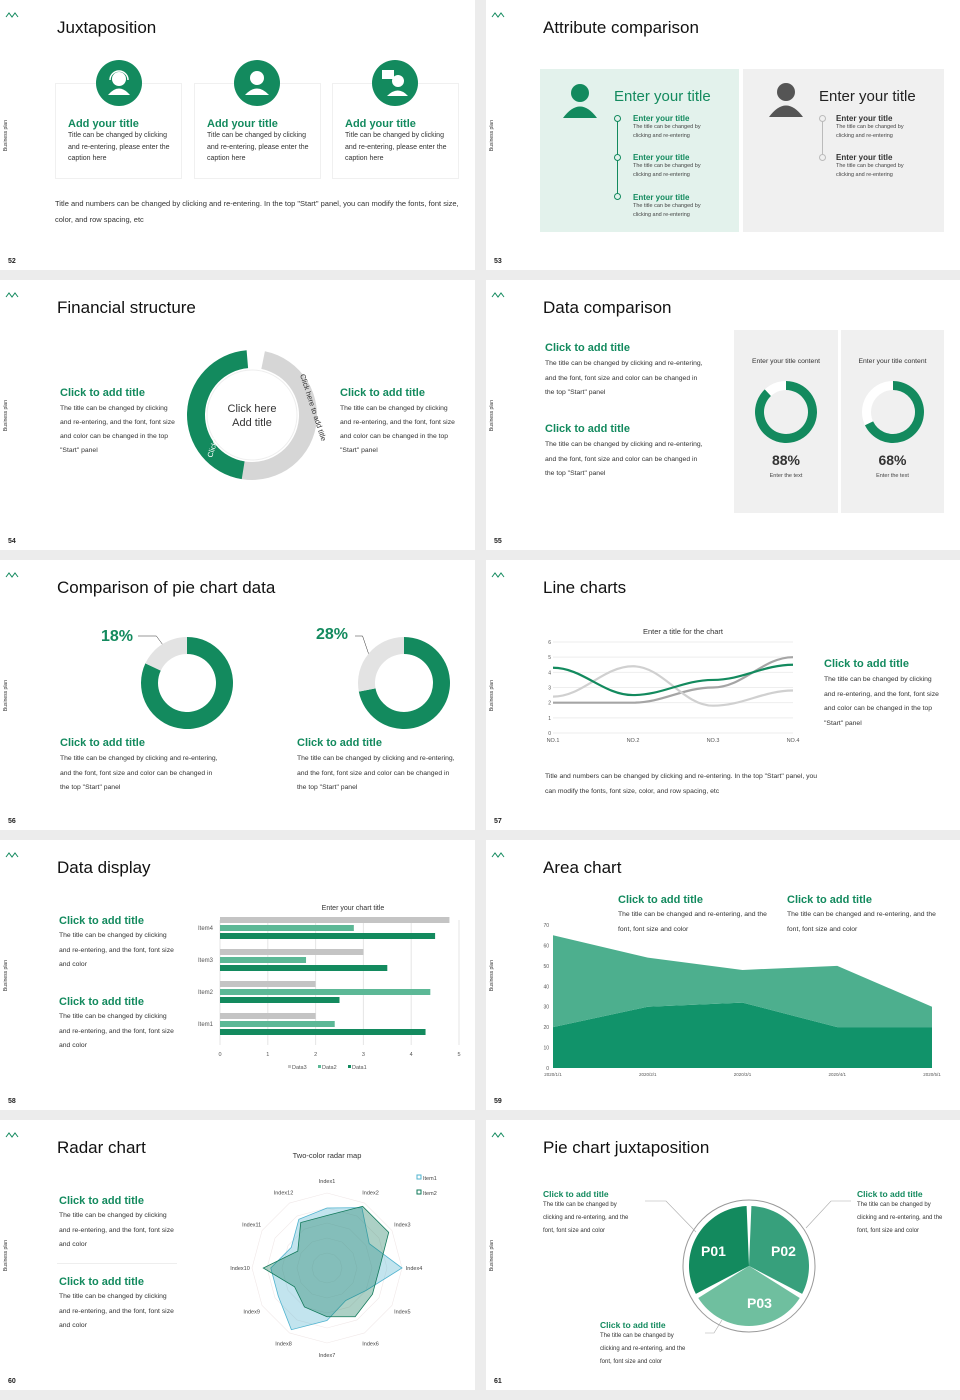  What do you see at coordinates (498, 1381) in the screenshot?
I see `page-number: 61` at bounding box center [498, 1381].